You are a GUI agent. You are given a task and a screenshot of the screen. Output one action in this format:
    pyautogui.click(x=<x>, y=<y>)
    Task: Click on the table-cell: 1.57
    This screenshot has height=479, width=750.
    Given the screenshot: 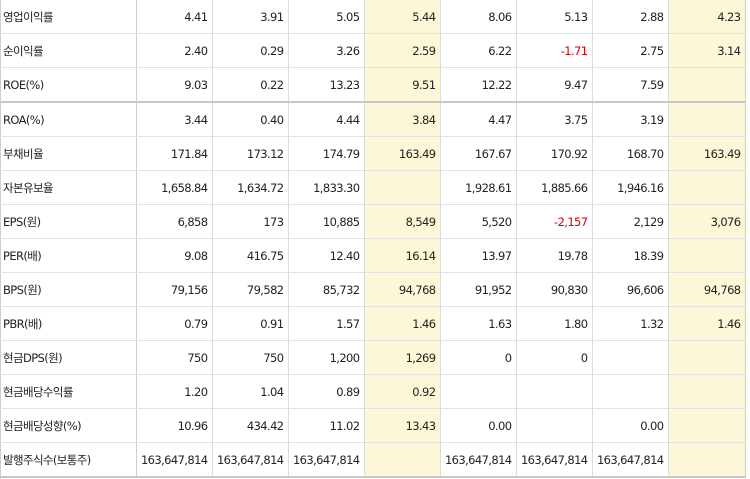 What is the action you would take?
    pyautogui.click(x=326, y=323)
    